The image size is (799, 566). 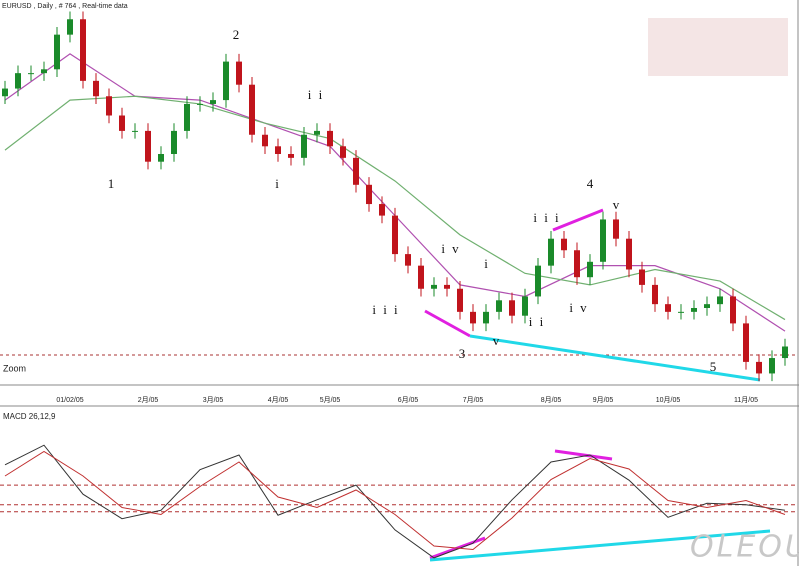 What do you see at coordinates (473, 400) in the screenshot?
I see `x-tick-label: 7月/05` at bounding box center [473, 400].